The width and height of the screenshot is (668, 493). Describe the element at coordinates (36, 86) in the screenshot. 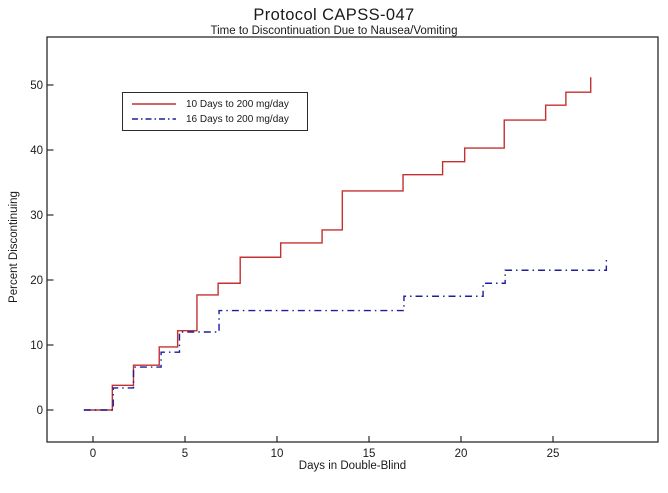

I see `y-tick-label: 50` at that location.